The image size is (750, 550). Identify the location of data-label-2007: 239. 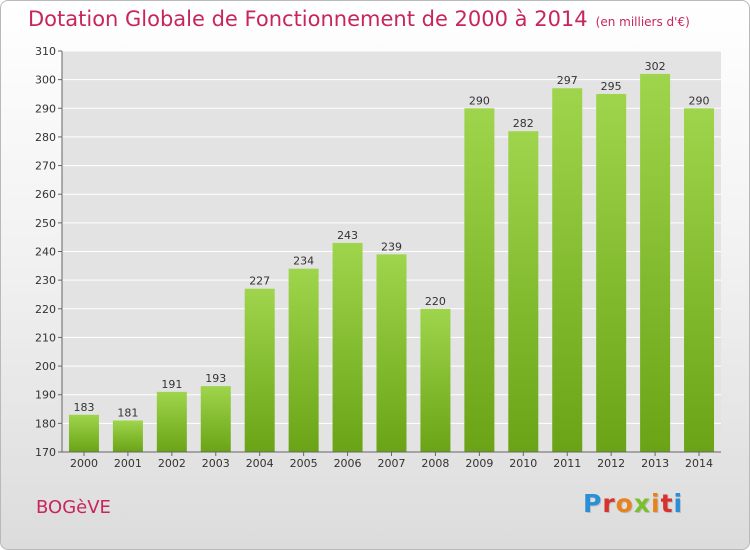
(391, 246).